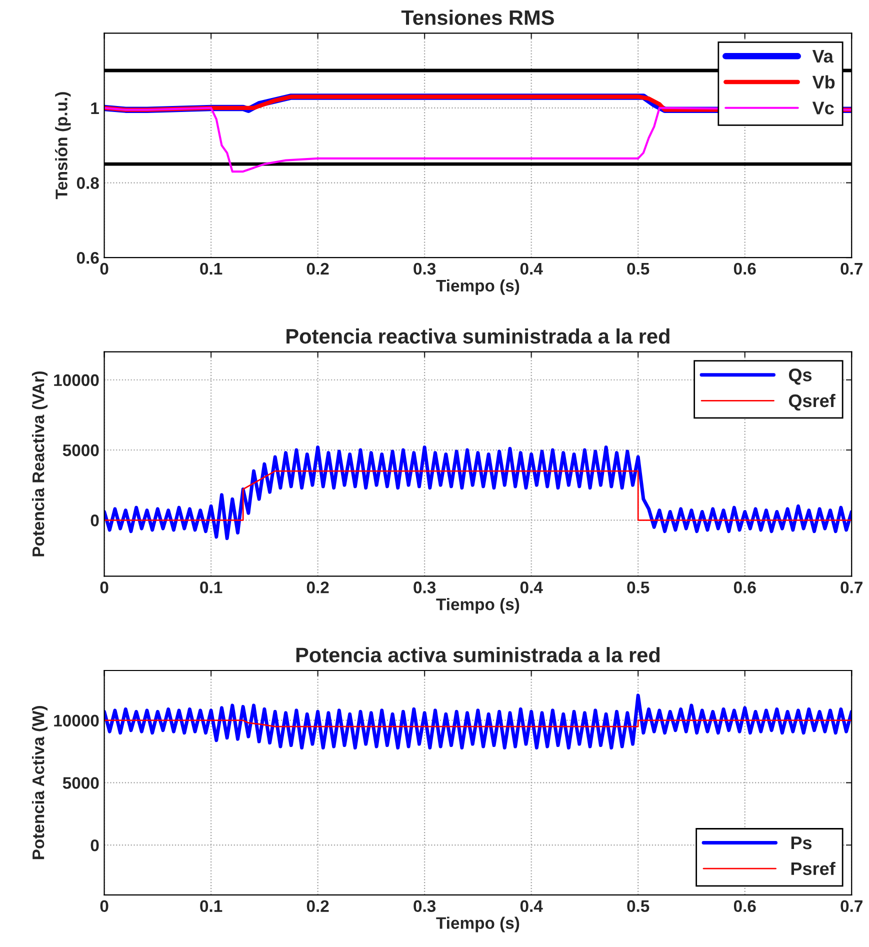 The width and height of the screenshot is (869, 947). I want to click on chart-title: Tensiones RMS, so click(477, 18).